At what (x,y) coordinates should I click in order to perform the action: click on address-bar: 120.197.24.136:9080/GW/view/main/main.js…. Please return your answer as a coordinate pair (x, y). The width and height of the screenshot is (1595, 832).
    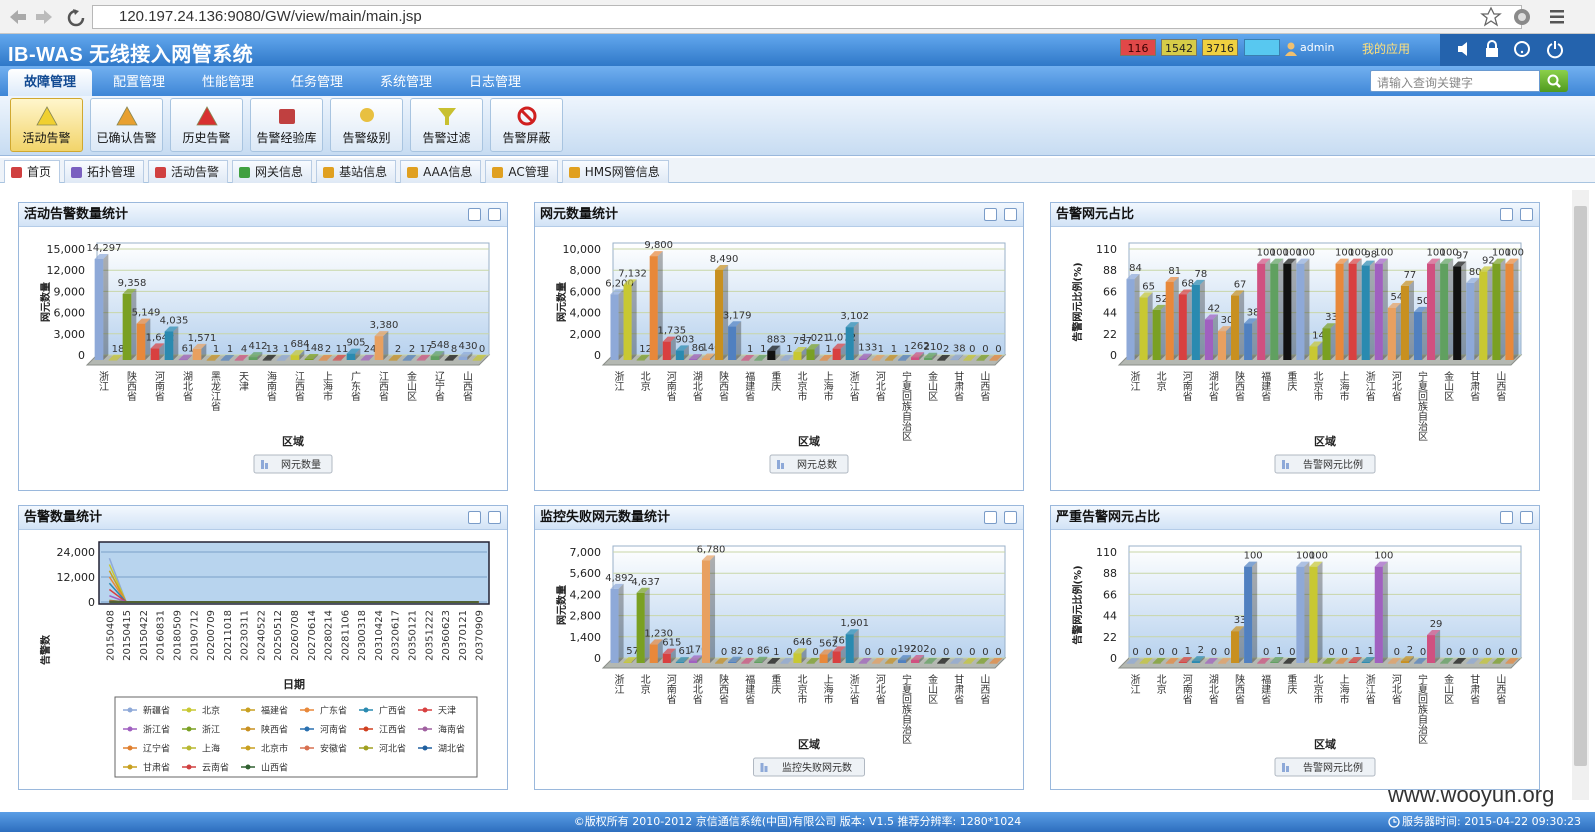
    Looking at the image, I should click on (807, 17).